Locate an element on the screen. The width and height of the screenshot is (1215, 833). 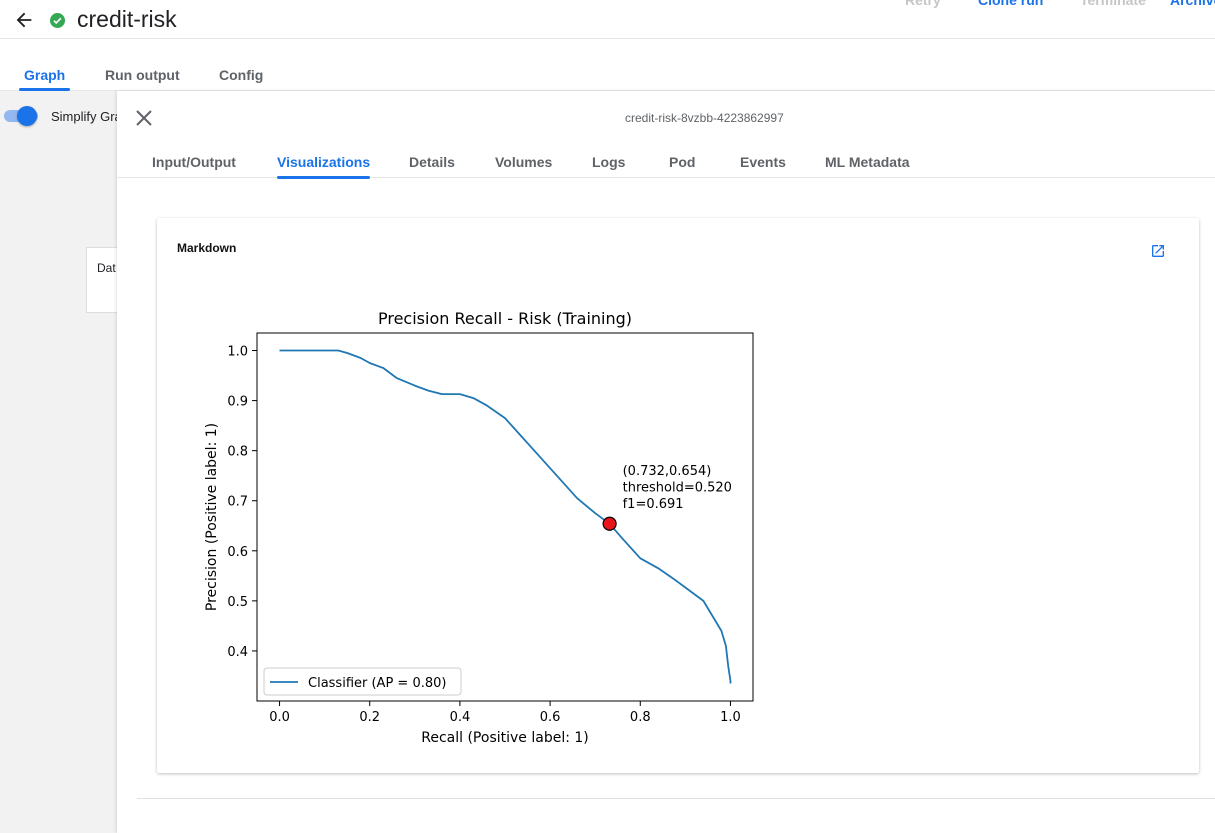
threshold-annotation: (0.732,0.654) is located at coordinates (667, 471).